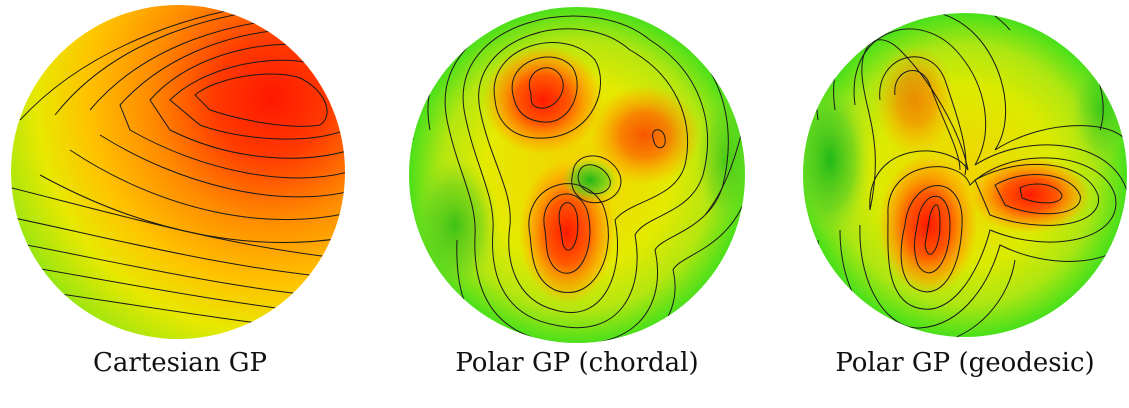 The image size is (1129, 408). Describe the element at coordinates (180, 363) in the screenshot. I see `caption-cartesian-gp: Cartesian GP` at that location.